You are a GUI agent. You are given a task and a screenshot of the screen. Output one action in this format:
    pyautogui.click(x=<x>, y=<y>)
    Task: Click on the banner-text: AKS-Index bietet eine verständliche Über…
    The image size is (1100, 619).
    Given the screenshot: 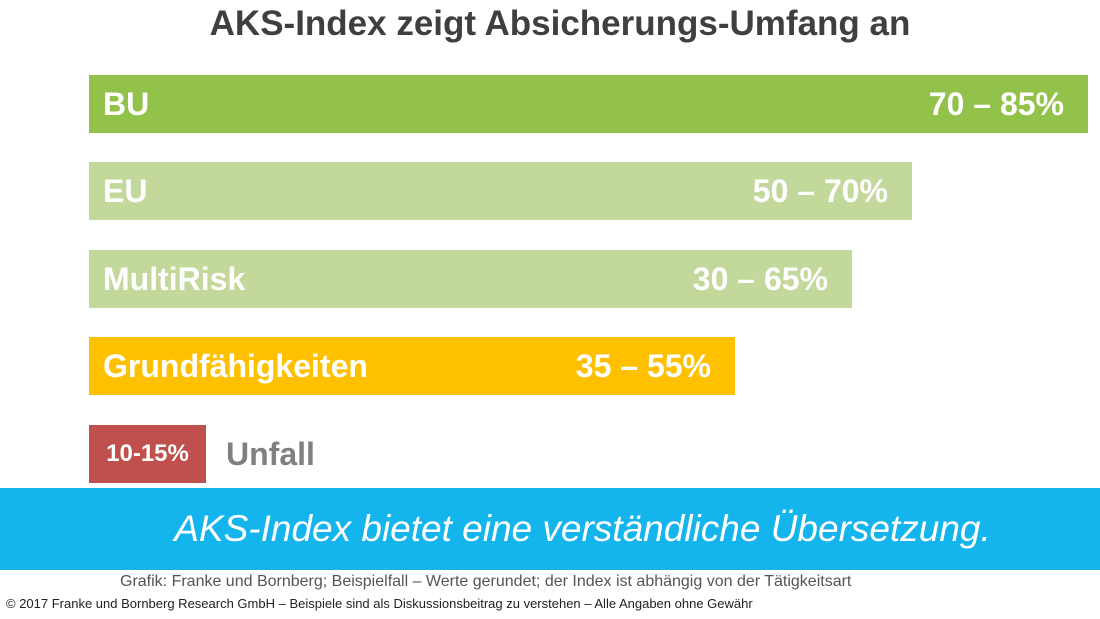 What is the action you would take?
    pyautogui.click(x=582, y=528)
    